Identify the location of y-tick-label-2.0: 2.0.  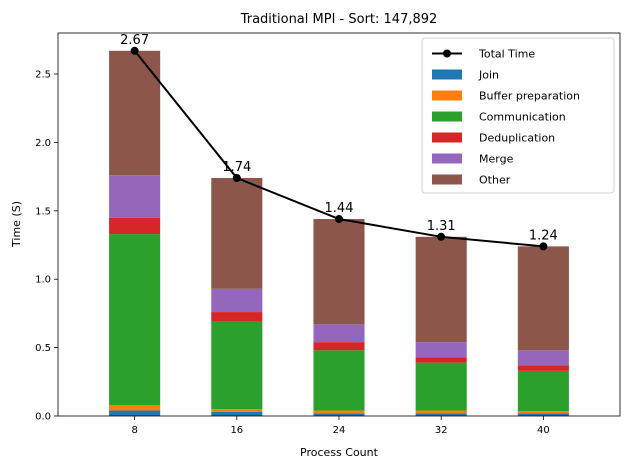
(43, 143).